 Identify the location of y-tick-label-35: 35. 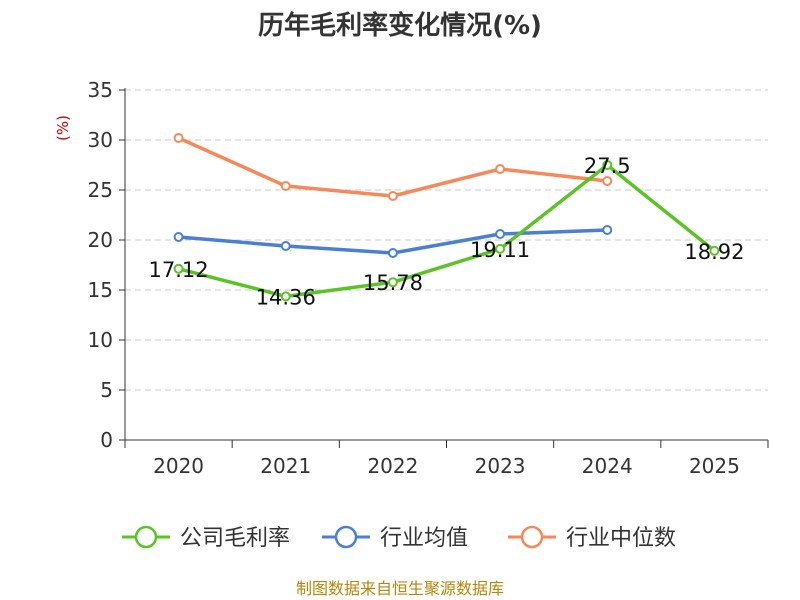
(100, 90).